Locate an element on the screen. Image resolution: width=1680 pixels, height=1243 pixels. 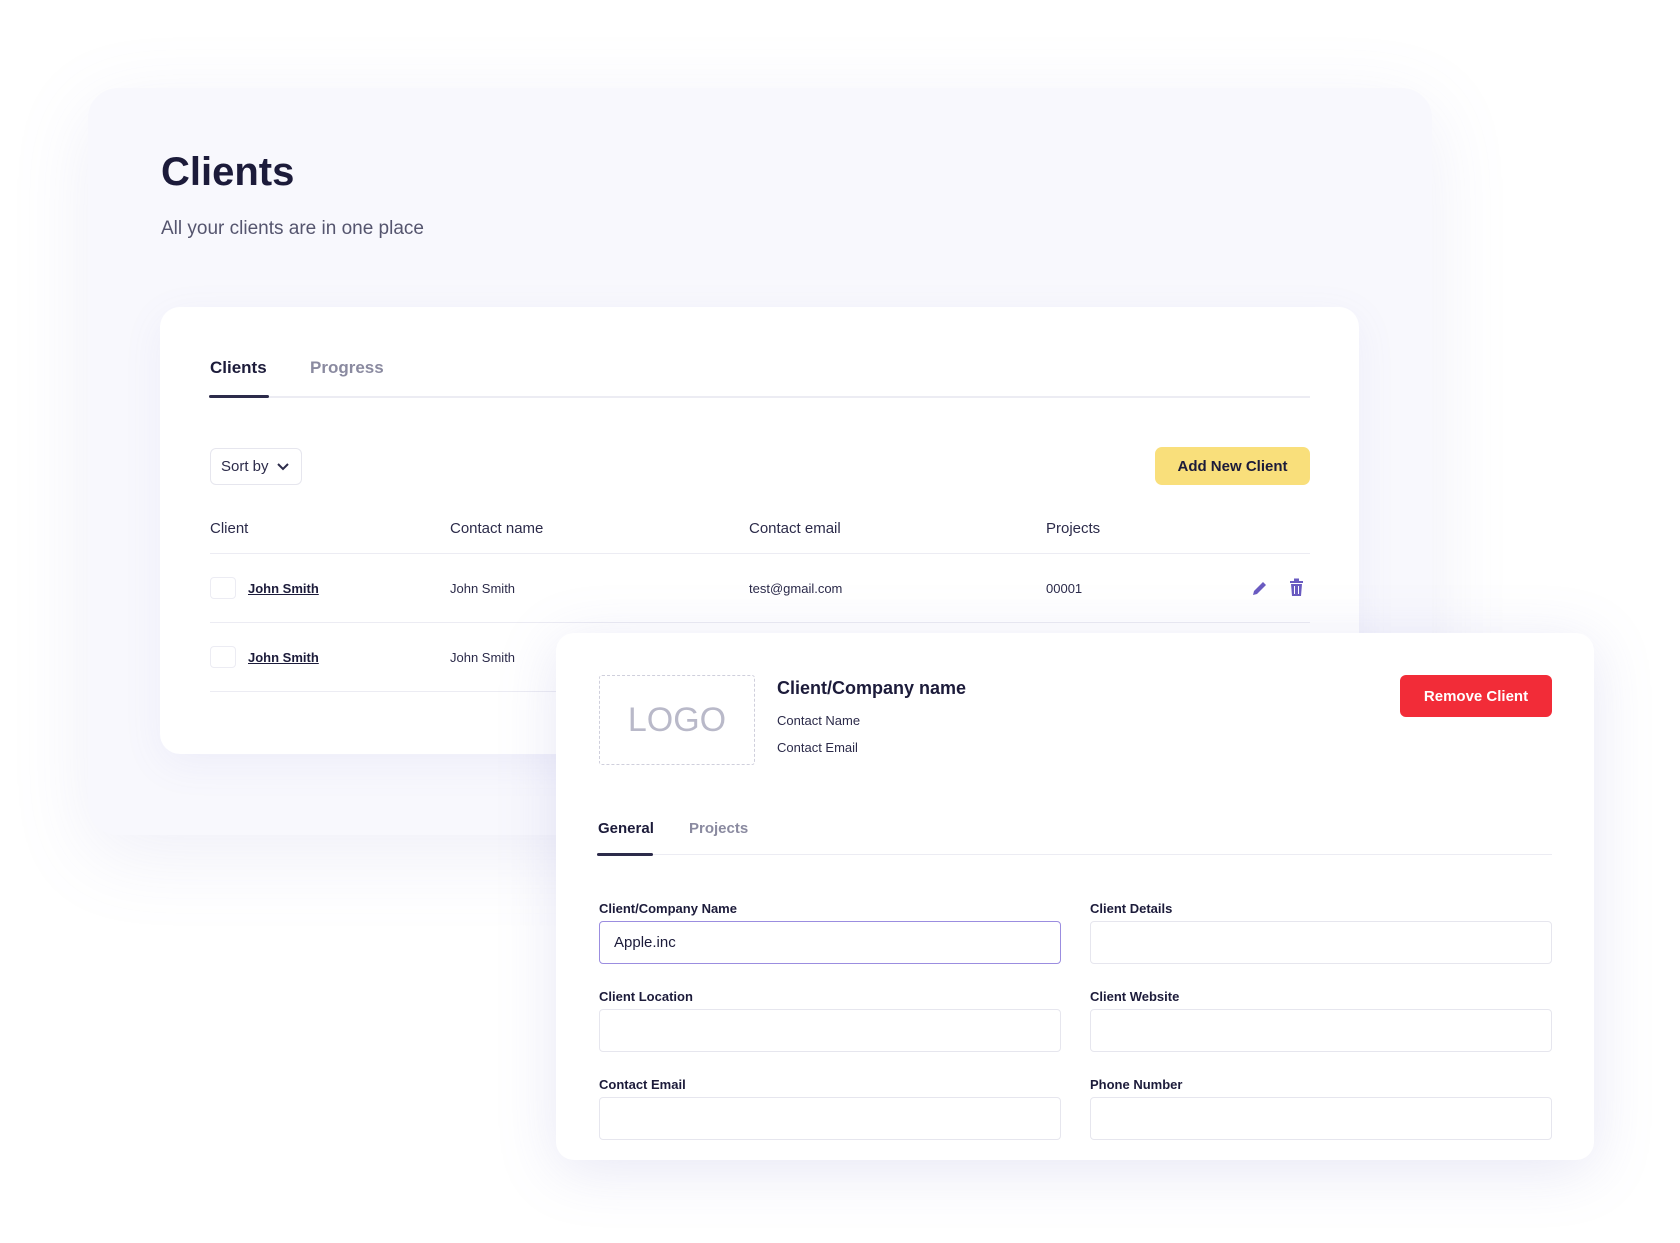
chevron-down-icon is located at coordinates (282, 466).